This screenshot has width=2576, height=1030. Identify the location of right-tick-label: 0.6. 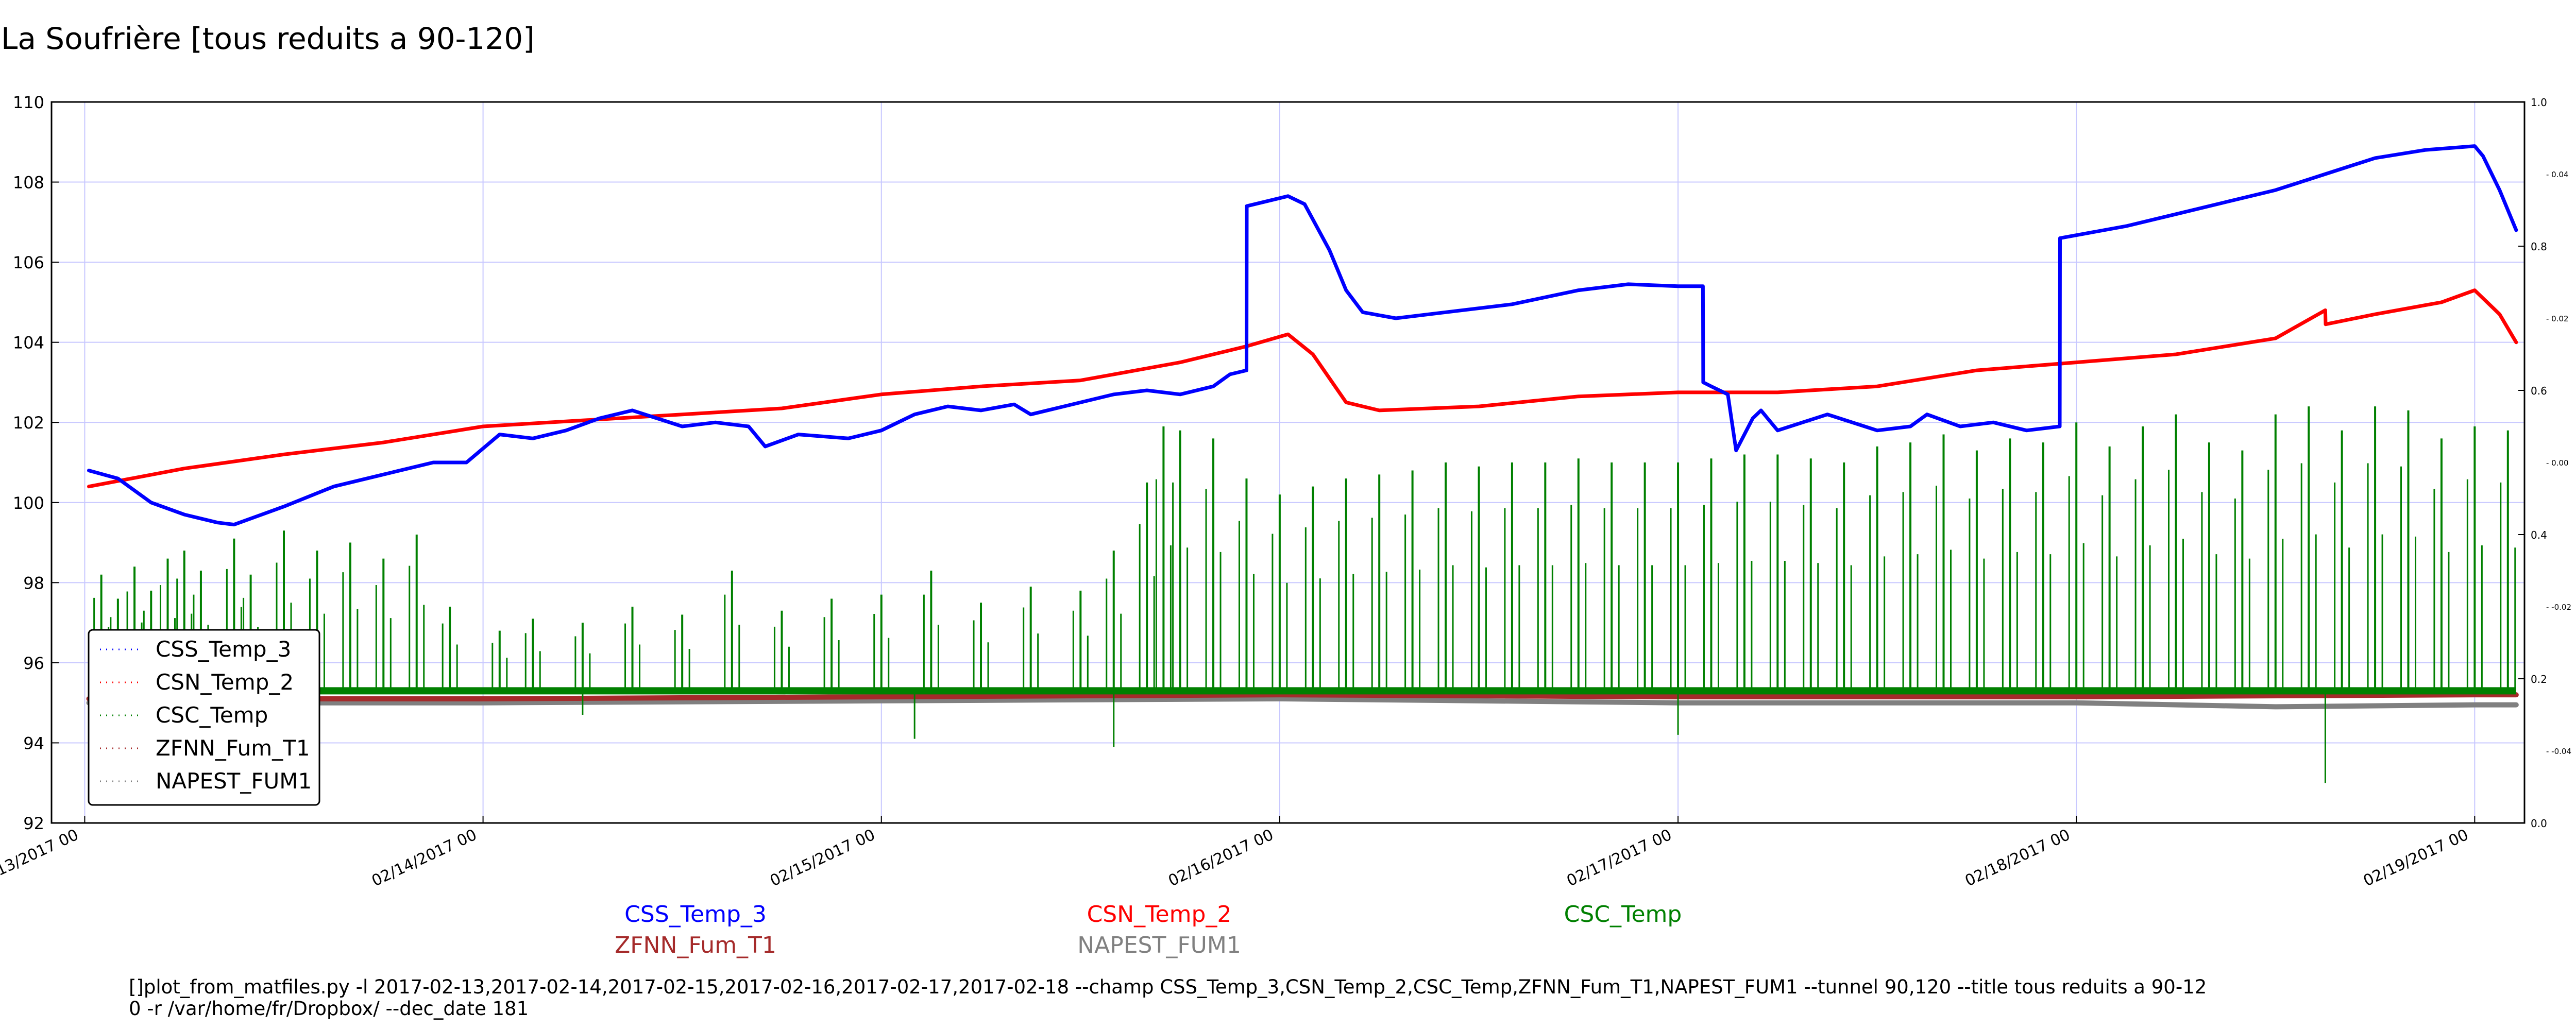
(2539, 391).